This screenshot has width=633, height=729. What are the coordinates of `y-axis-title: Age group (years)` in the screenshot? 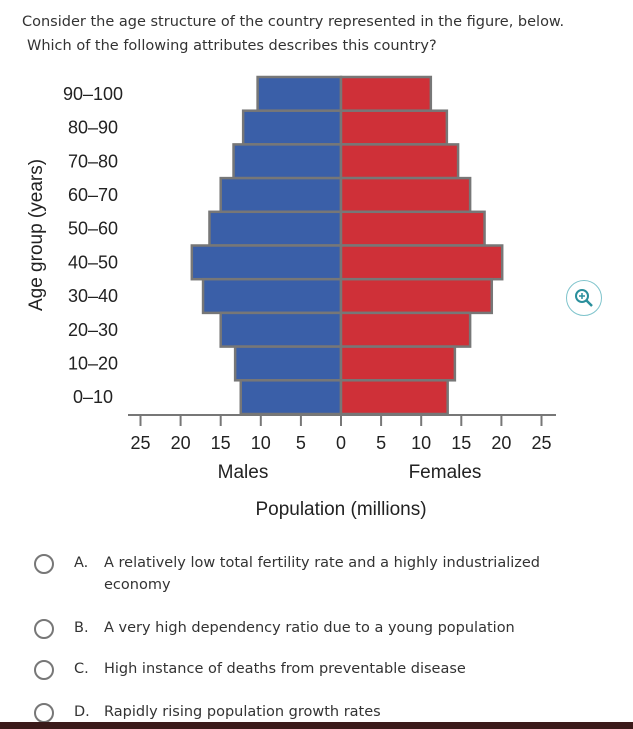 It's located at (36, 235).